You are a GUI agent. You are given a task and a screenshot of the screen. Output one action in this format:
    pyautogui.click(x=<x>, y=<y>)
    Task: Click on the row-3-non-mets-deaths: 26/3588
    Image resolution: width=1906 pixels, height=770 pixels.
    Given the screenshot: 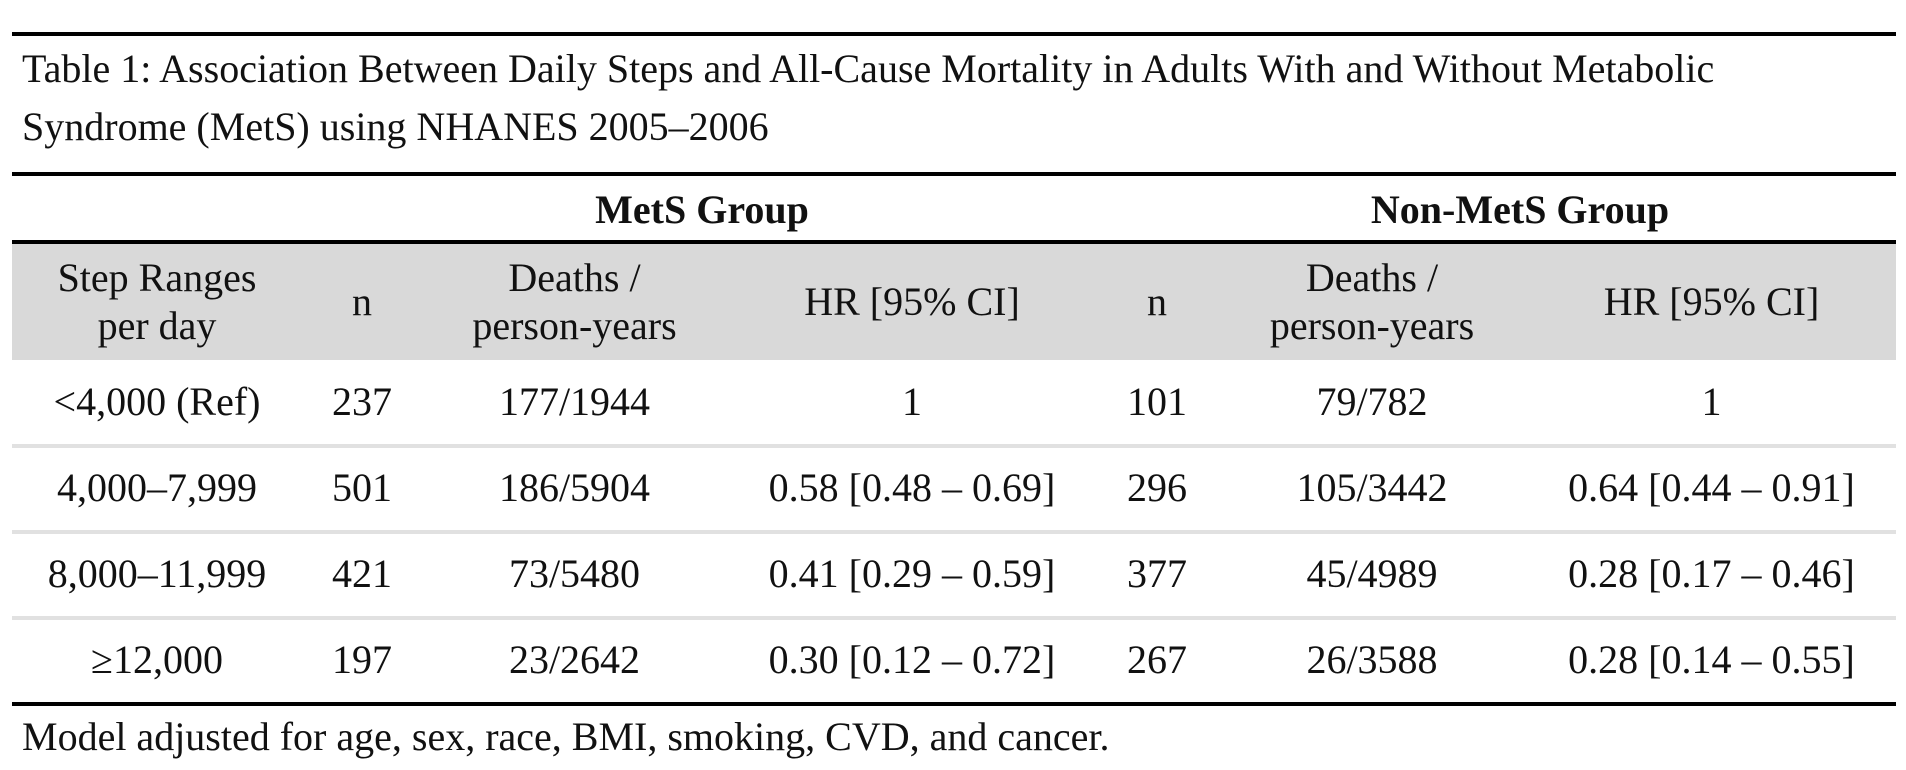 What is the action you would take?
    pyautogui.click(x=1372, y=659)
    